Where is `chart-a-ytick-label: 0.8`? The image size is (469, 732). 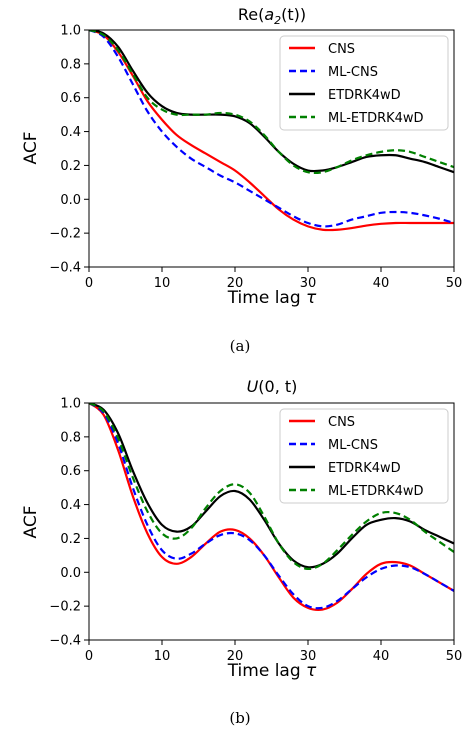
chart-a-ytick-label: 0.8 is located at coordinates (70, 64).